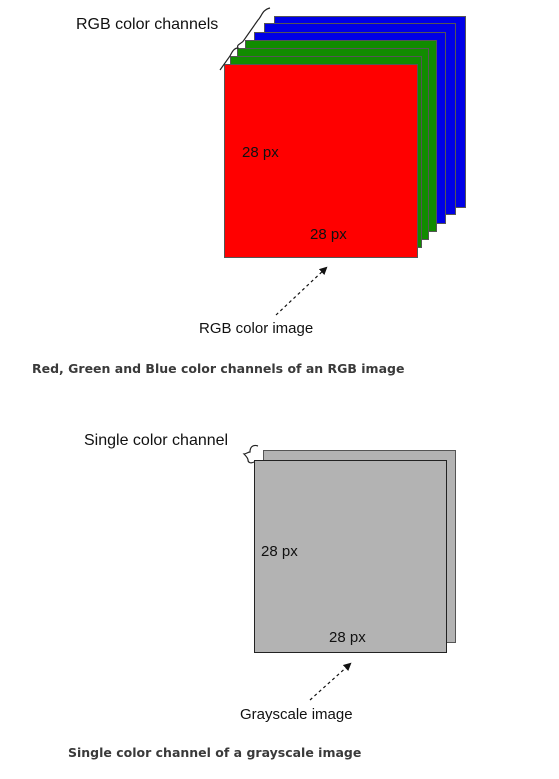  Describe the element at coordinates (347, 637) in the screenshot. I see `gray-width-label: 28 px` at that location.